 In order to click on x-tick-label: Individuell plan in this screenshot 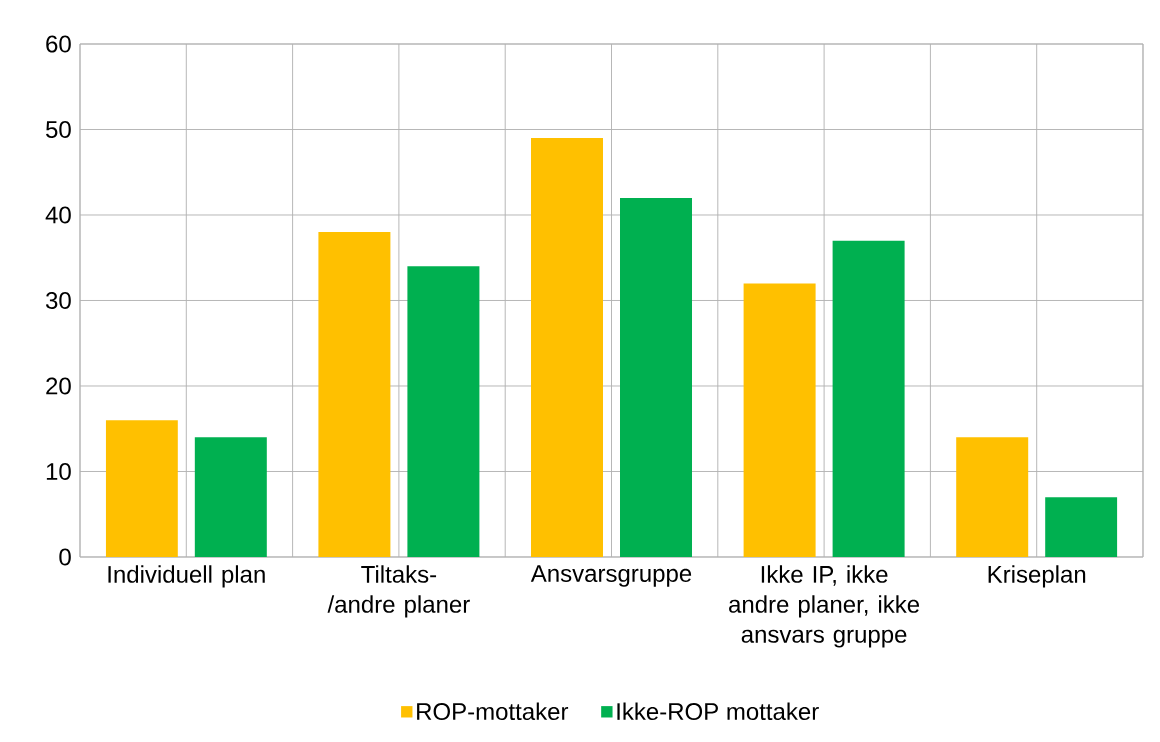, I will do `click(186, 576)`.